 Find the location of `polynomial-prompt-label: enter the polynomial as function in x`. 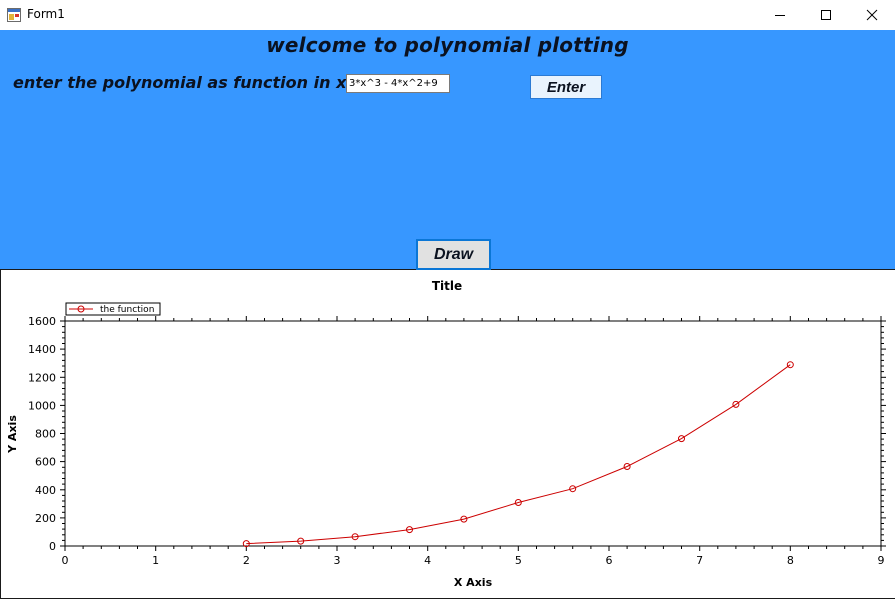

polynomial-prompt-label: enter the polynomial as function in x is located at coordinates (180, 82).